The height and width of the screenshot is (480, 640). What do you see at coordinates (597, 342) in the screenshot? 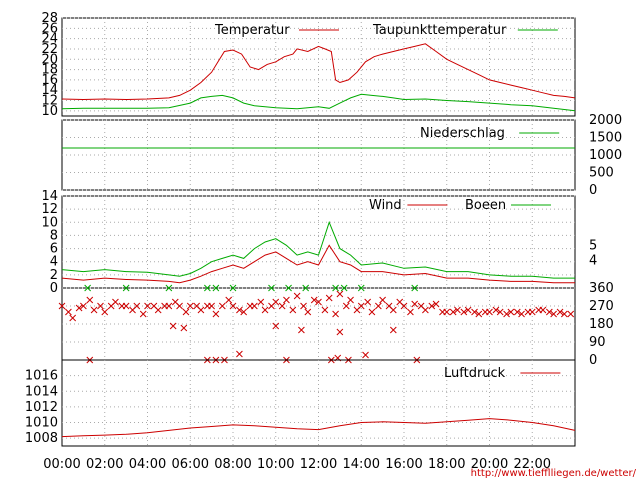
I see `y-right-tick-label: 90` at bounding box center [597, 342].